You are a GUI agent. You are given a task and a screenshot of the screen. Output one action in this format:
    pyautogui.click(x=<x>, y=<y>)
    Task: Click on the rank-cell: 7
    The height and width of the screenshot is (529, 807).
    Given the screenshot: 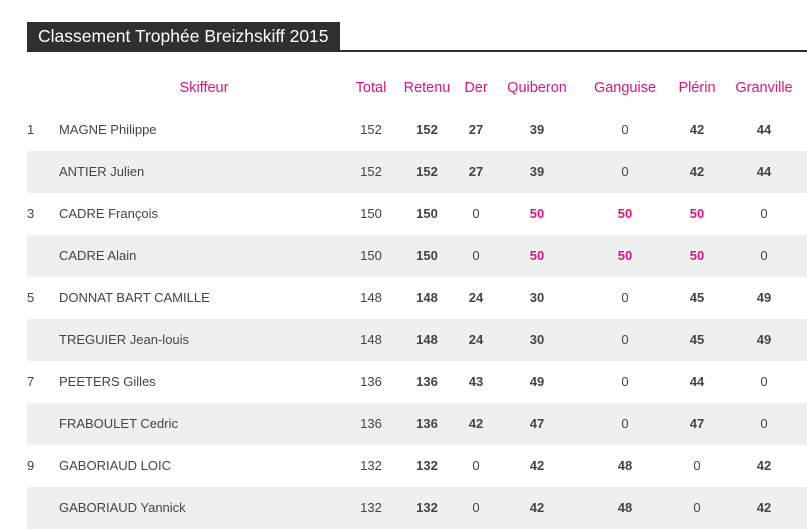 What is the action you would take?
    pyautogui.click(x=31, y=381)
    